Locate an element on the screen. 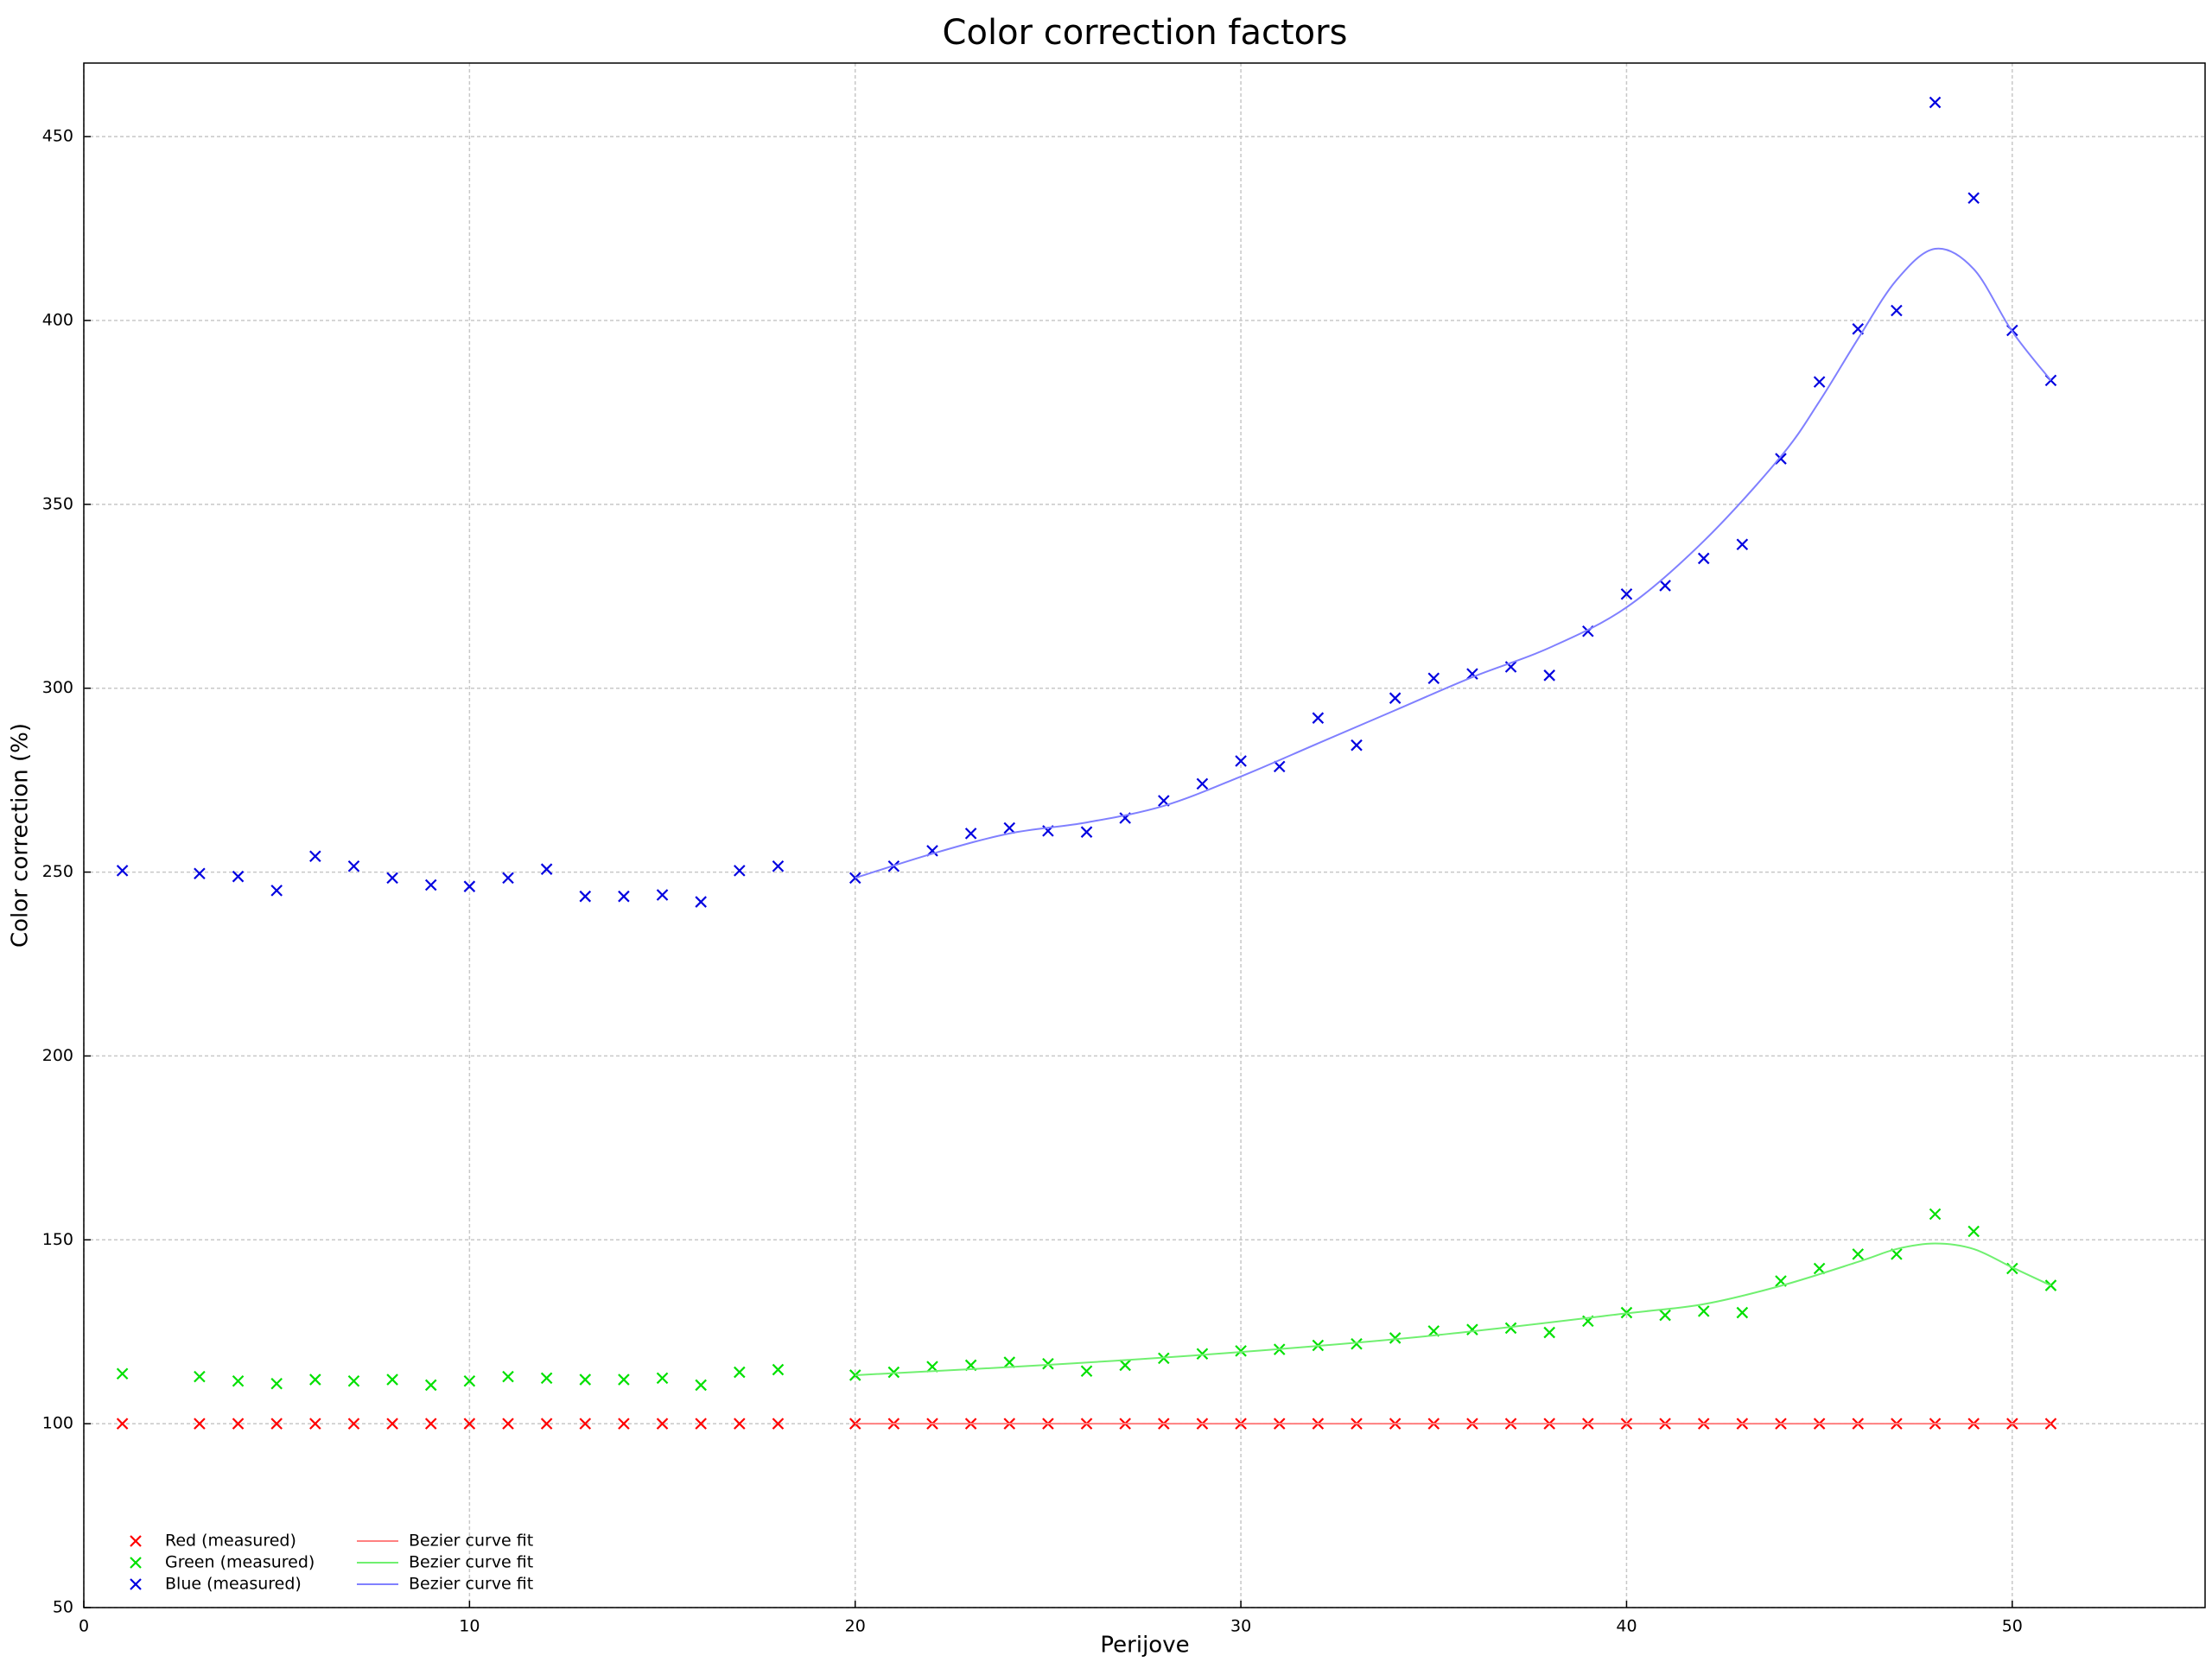  x-tick-label: 0 is located at coordinates (84, 1626).